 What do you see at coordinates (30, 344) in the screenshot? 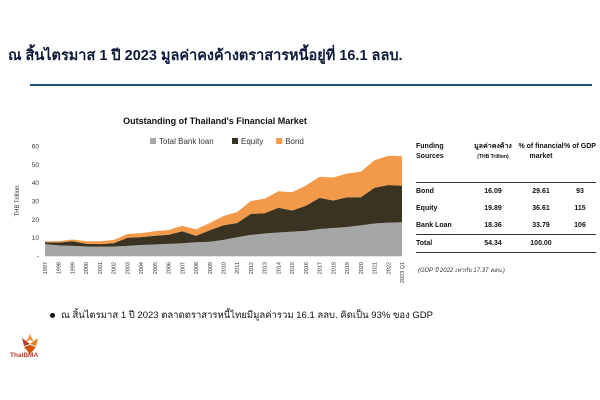
I see `thaibma-logo-icon` at bounding box center [30, 344].